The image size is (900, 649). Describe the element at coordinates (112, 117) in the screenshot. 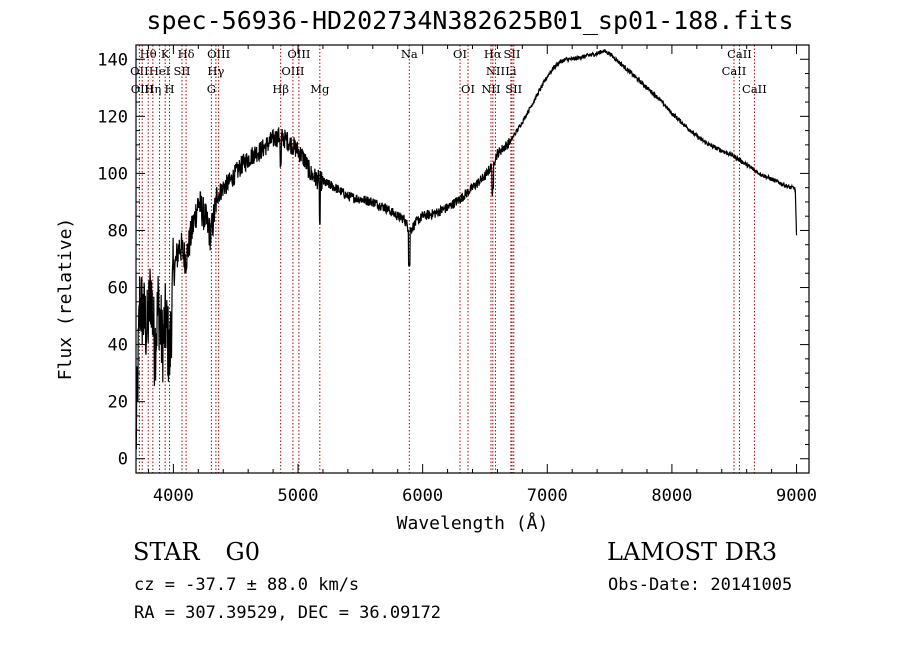

I see `y-tick-label: 120` at that location.